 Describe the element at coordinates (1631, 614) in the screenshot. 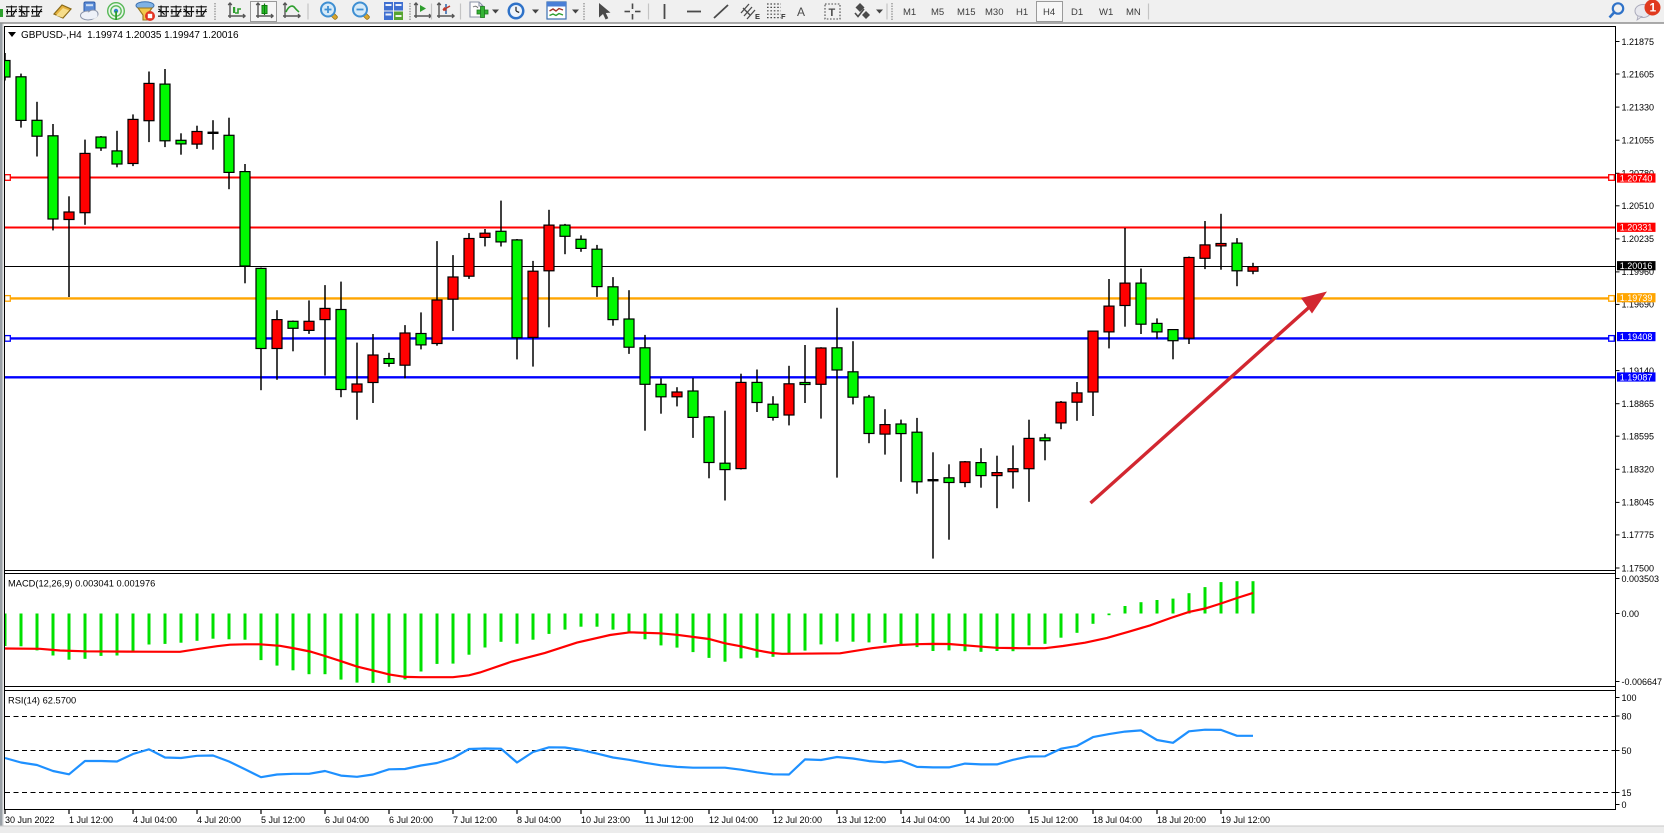

I see `svg-text: 0.00` at that location.